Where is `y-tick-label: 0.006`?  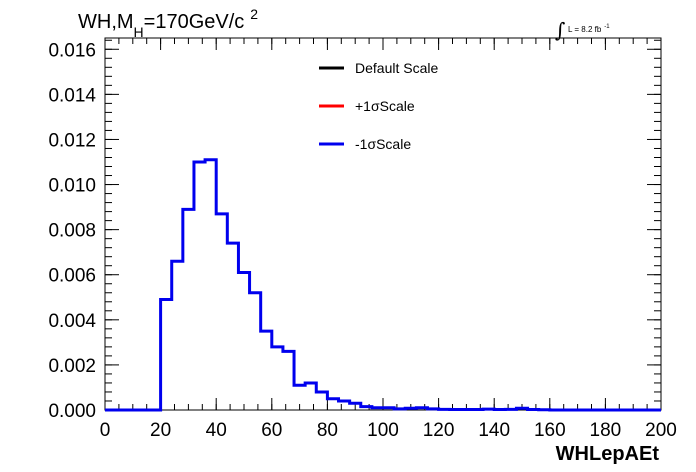
y-tick-label: 0.006 is located at coordinates (72, 276).